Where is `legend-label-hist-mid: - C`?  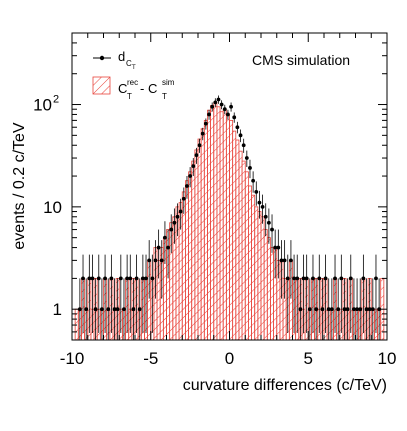
legend-label-hist-mid: - C is located at coordinates (148, 88).